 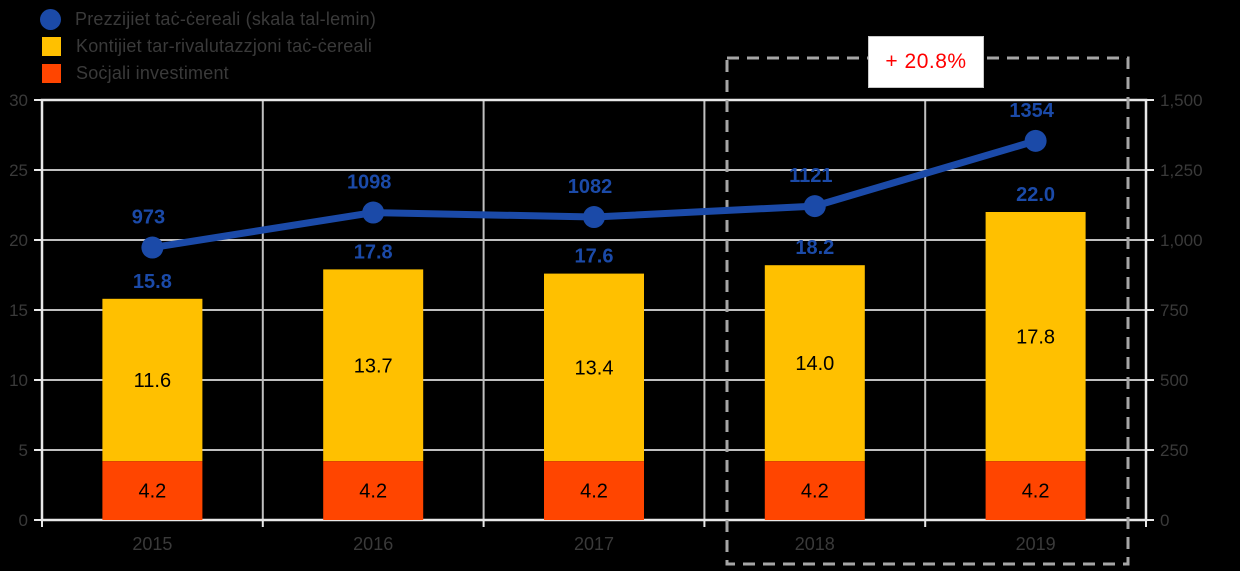 I want to click on svg-text: 13.4, so click(x=594, y=368).